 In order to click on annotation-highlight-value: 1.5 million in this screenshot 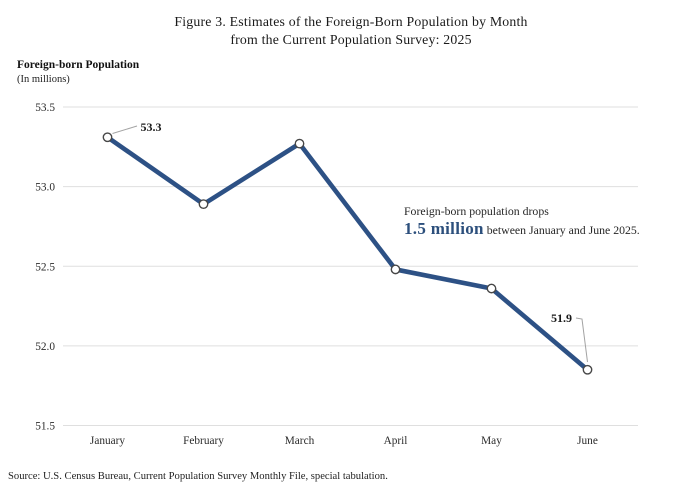, I will do `click(444, 228)`.